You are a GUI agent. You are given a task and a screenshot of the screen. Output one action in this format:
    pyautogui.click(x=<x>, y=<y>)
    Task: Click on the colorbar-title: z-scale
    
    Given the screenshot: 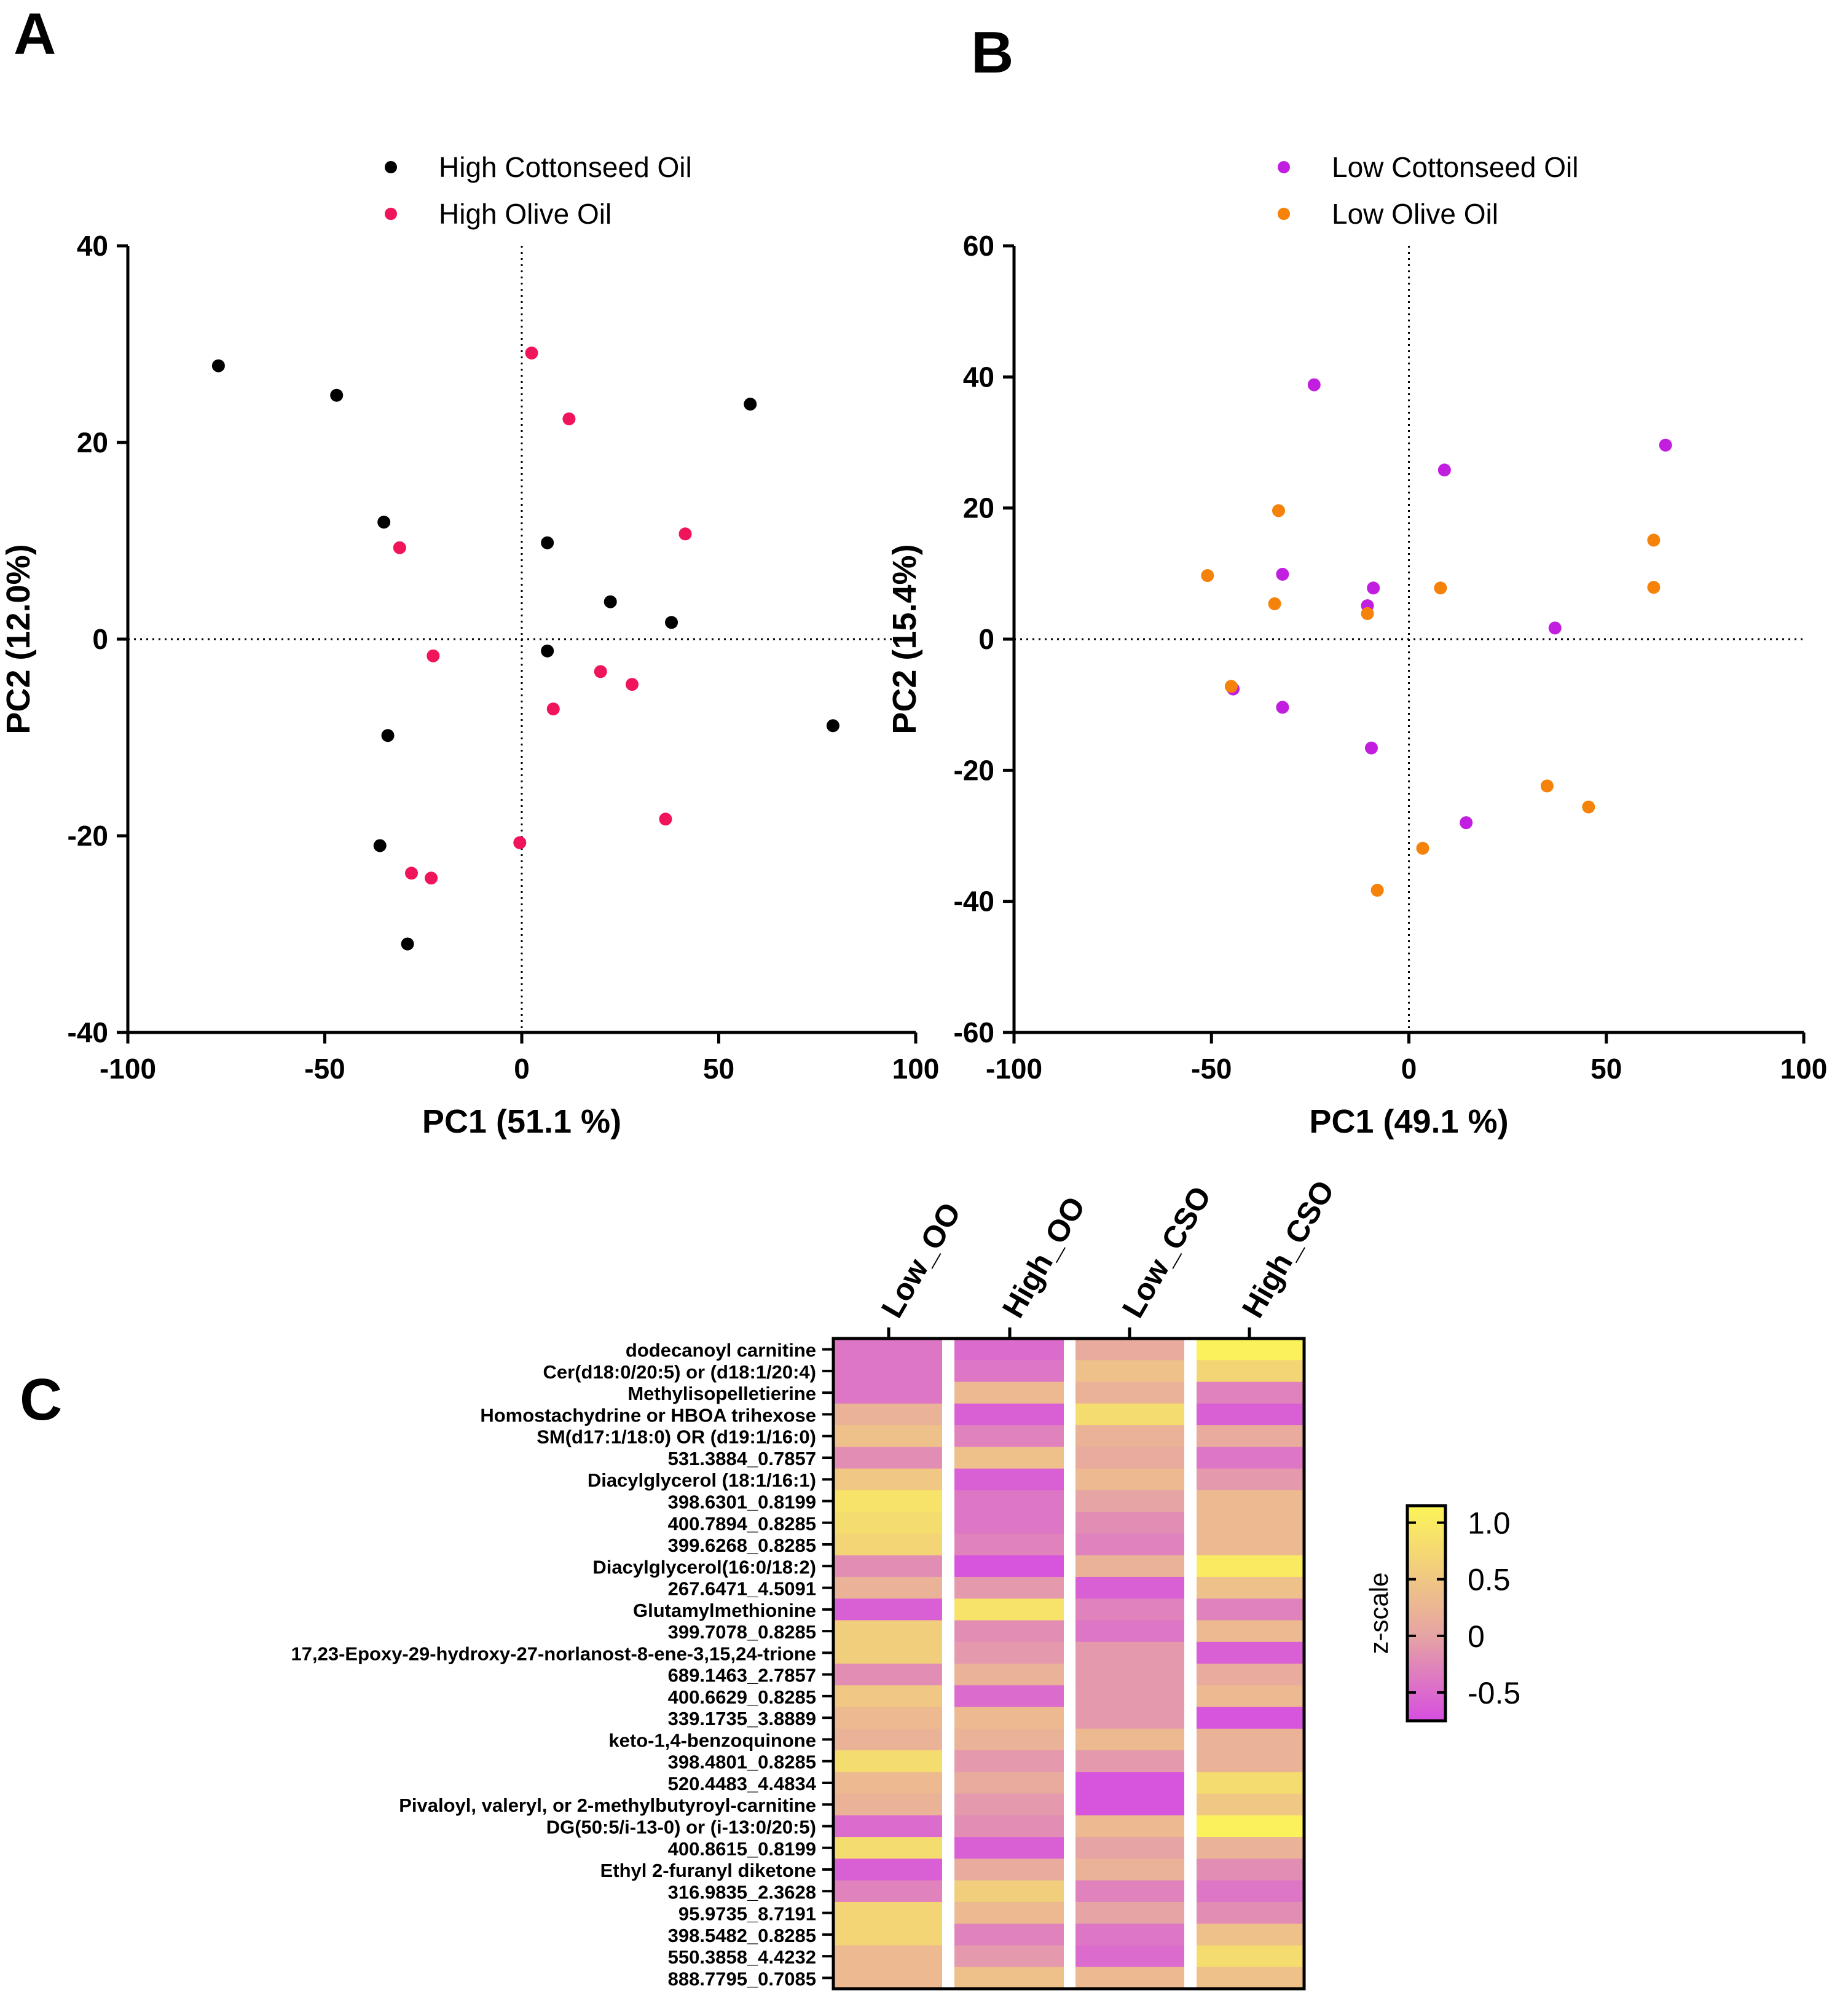 What is the action you would take?
    pyautogui.click(x=1378, y=1613)
    